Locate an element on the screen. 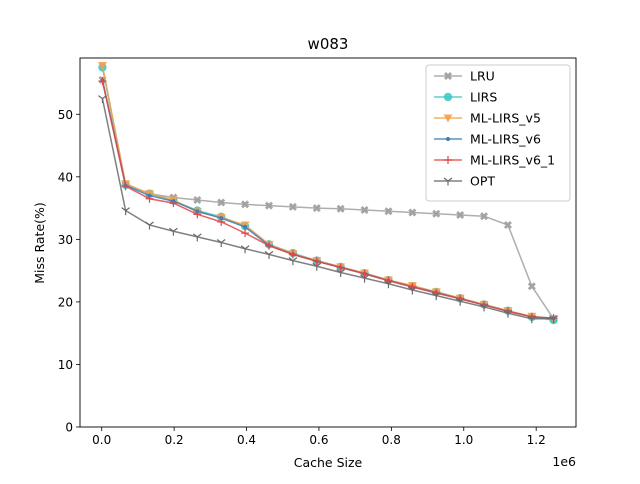 The height and width of the screenshot is (484, 640). legend-entry-lru: LRU is located at coordinates (464, 76).